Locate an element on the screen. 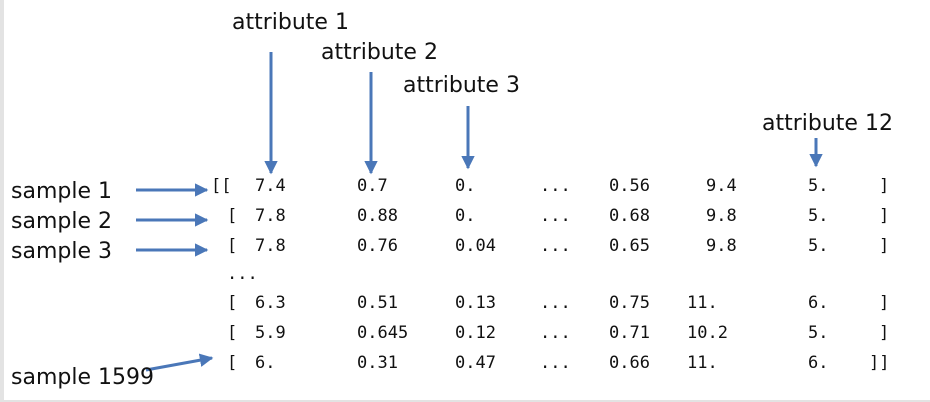 The height and width of the screenshot is (402, 930). matrix-cell: 0.31 is located at coordinates (377, 363).